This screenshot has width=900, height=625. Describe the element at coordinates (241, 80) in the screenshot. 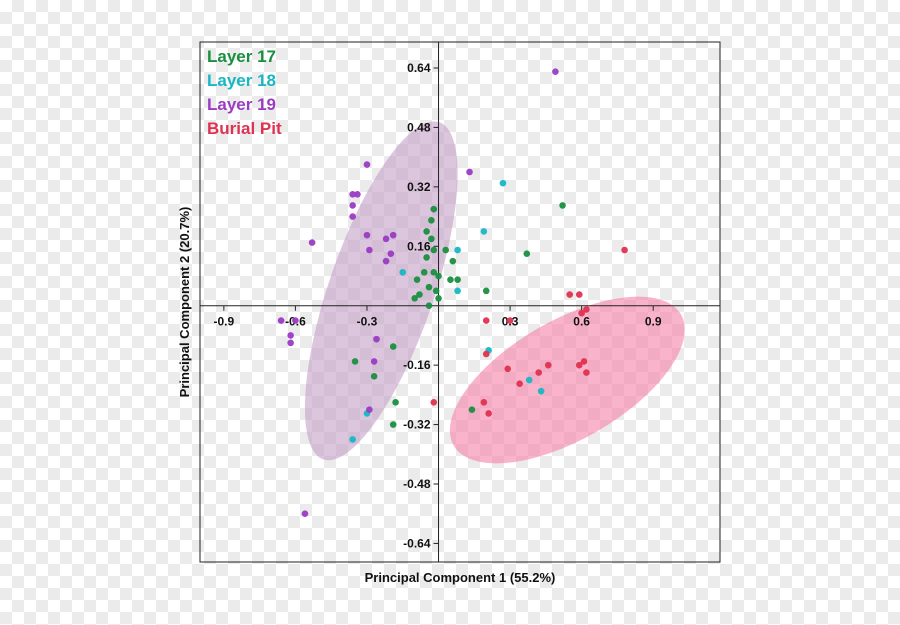

I see `legend-entry-layer-18: Layer 18` at that location.